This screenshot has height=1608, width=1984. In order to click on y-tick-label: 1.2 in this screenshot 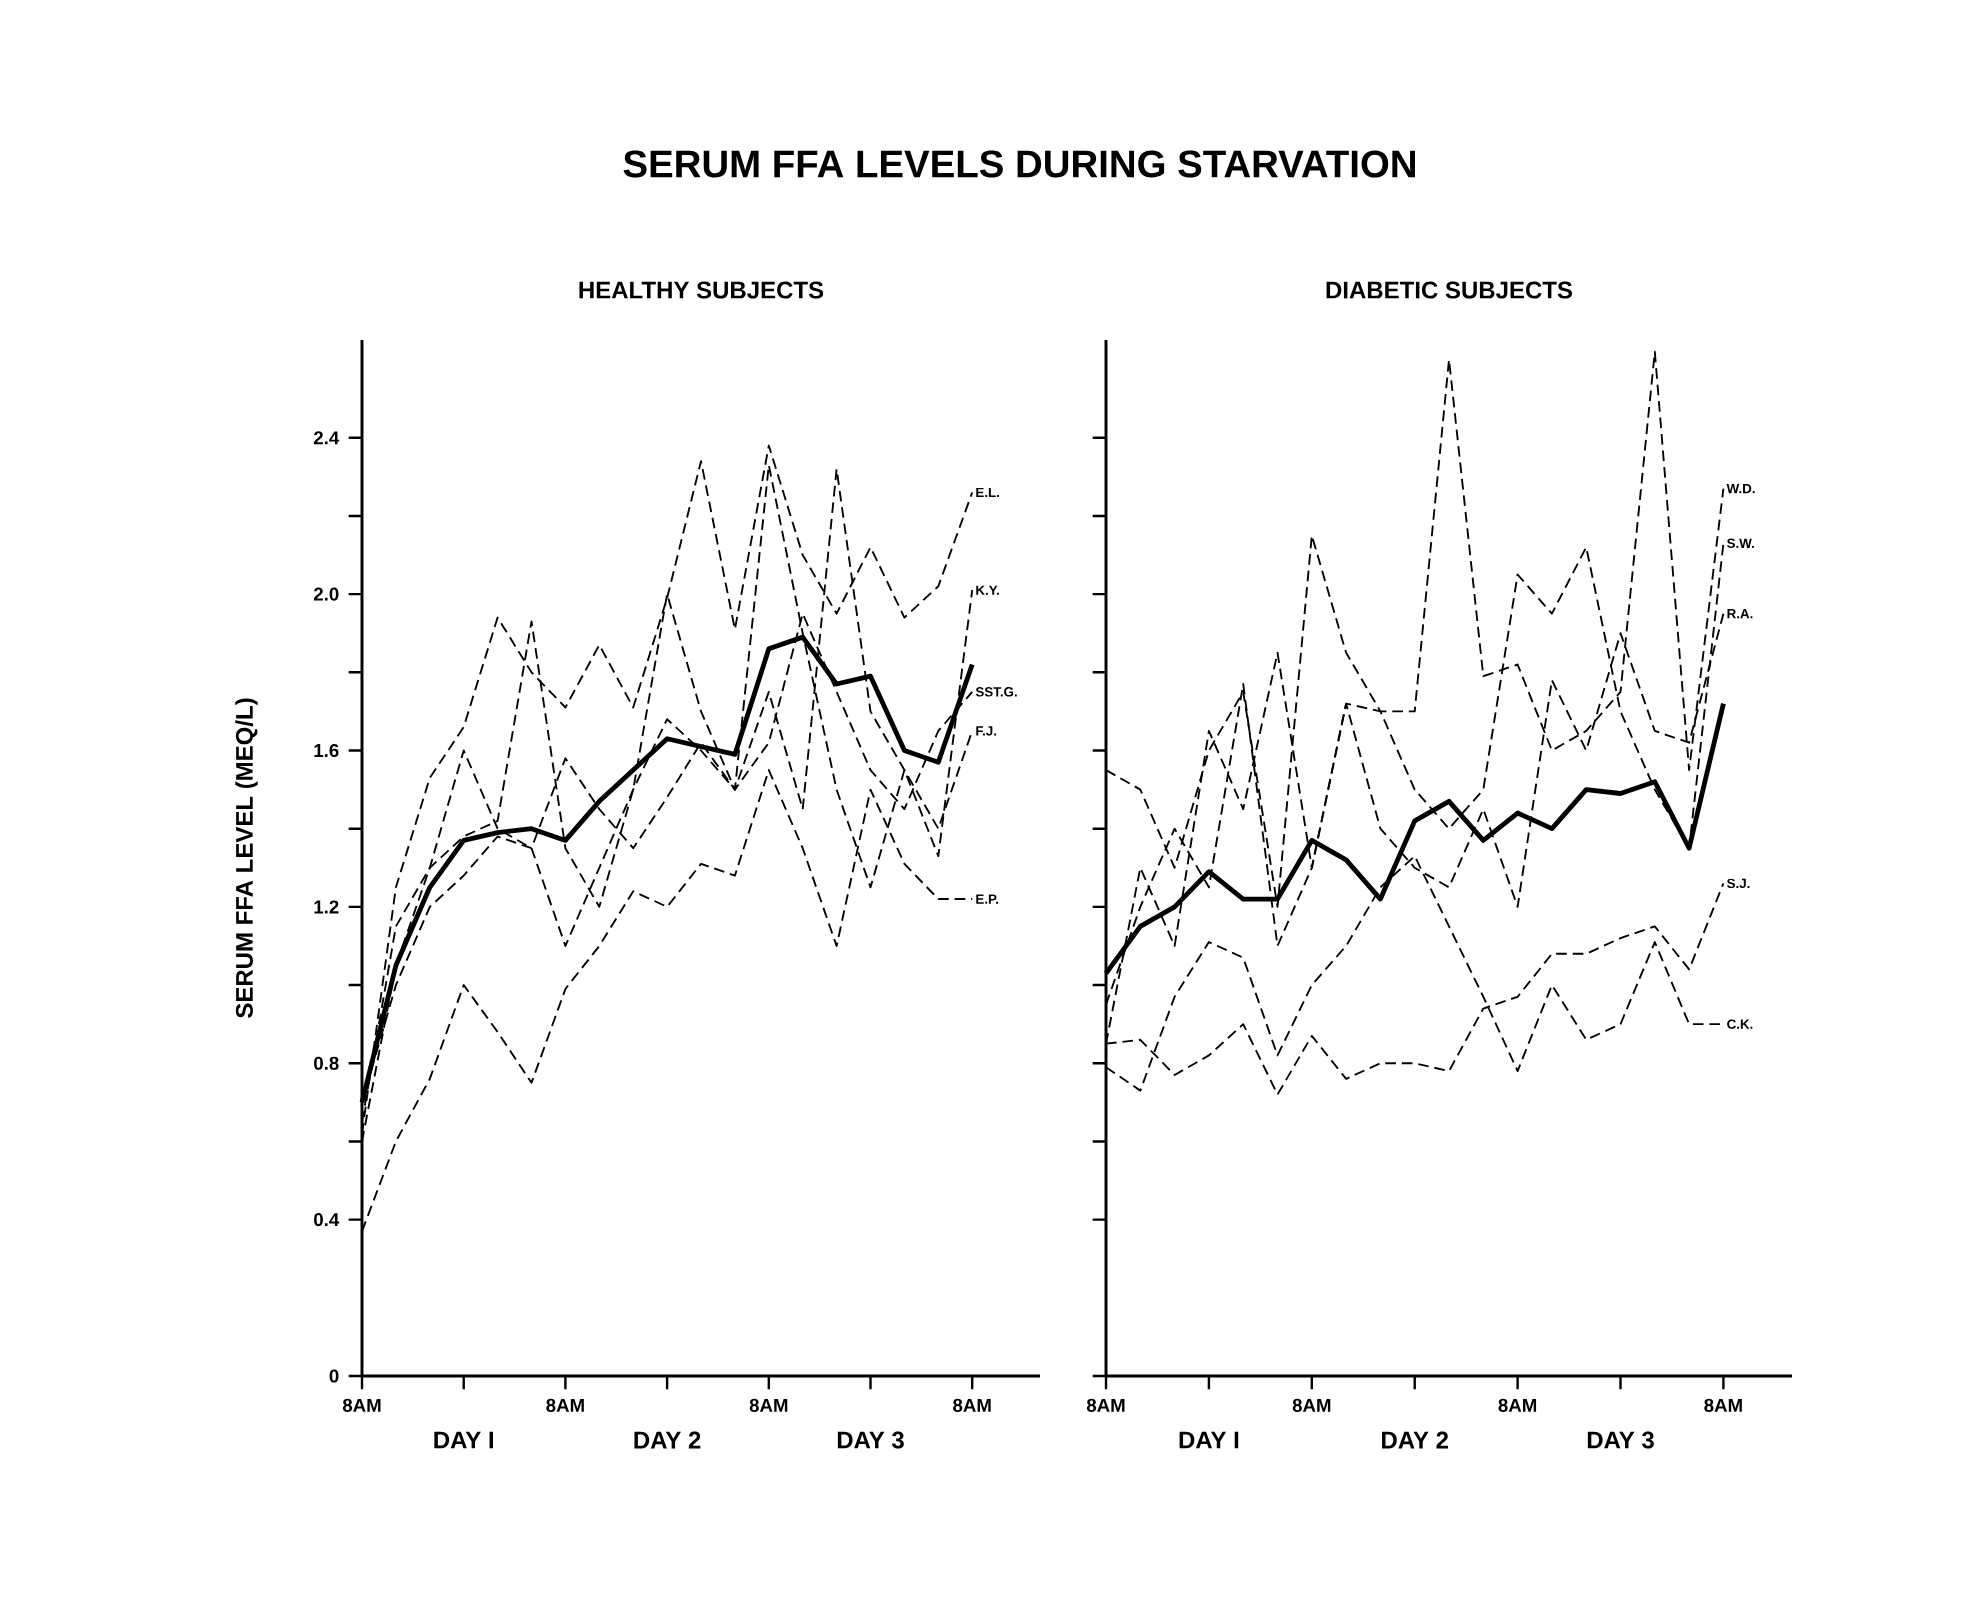, I will do `click(326, 907)`.